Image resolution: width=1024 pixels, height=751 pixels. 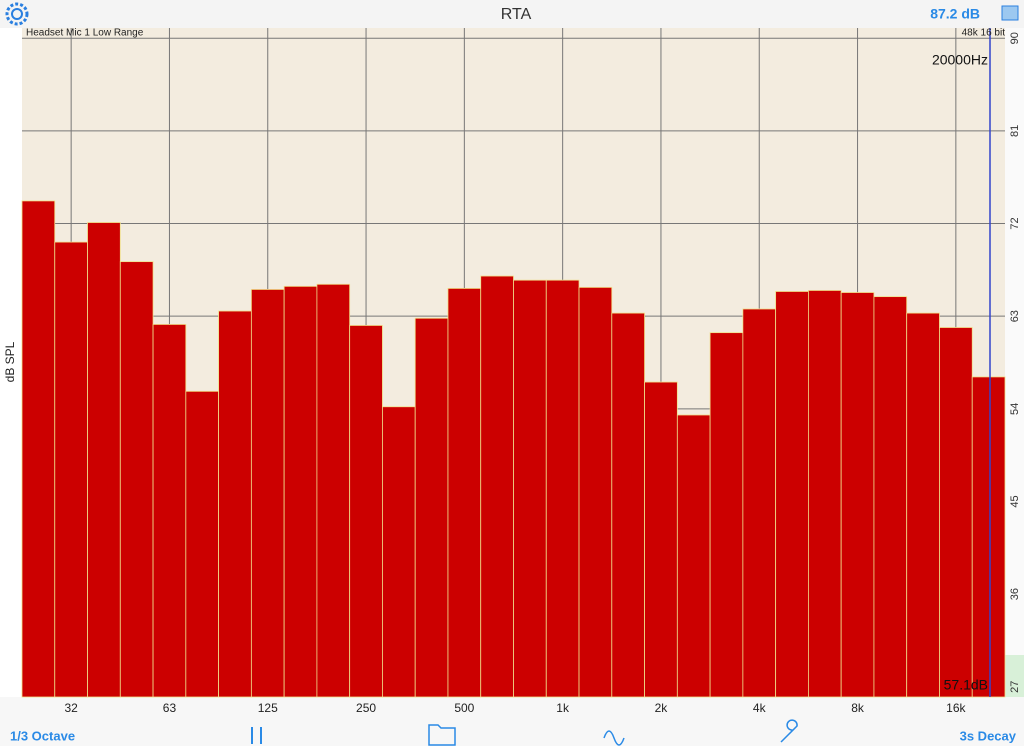 What do you see at coordinates (1015, 38) in the screenshot?
I see `y-tick-label: 90` at bounding box center [1015, 38].